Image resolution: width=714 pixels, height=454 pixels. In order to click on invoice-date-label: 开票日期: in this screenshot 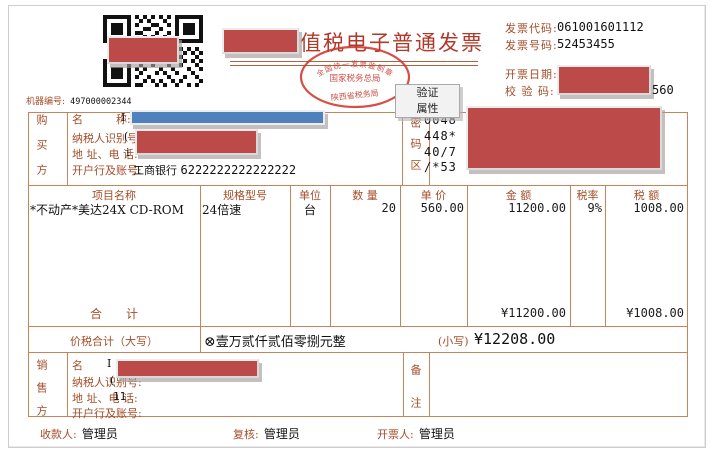, I will do `click(531, 74)`.